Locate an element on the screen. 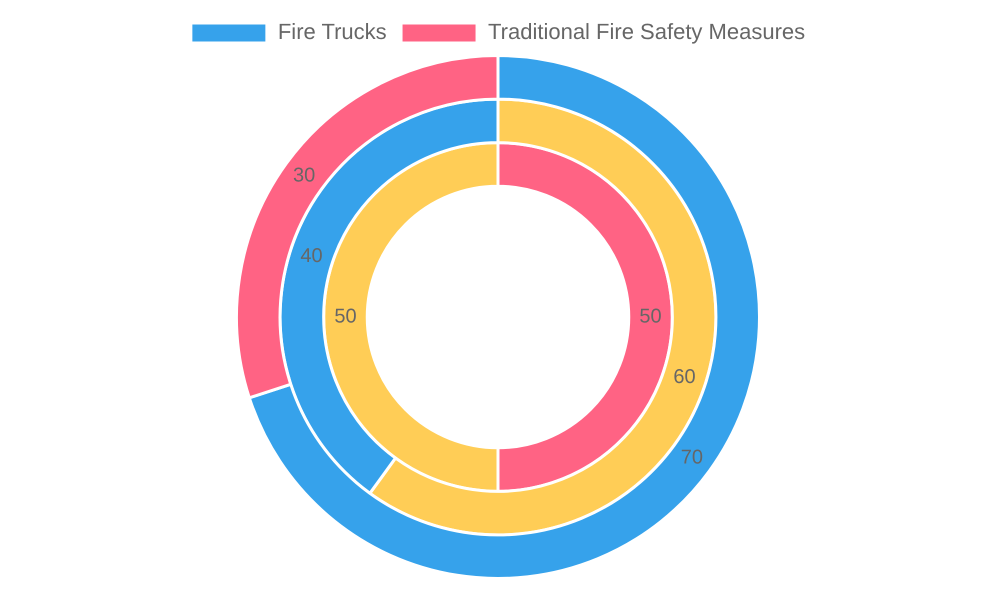 Image resolution: width=1000 pixels, height=600 pixels. data-label: 40 is located at coordinates (311, 255).